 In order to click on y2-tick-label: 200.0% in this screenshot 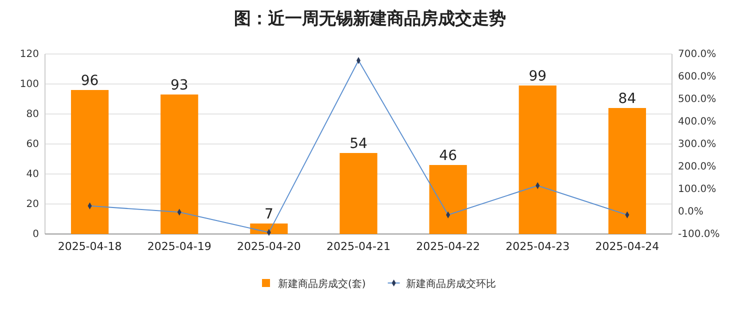, I will do `click(697, 167)`.